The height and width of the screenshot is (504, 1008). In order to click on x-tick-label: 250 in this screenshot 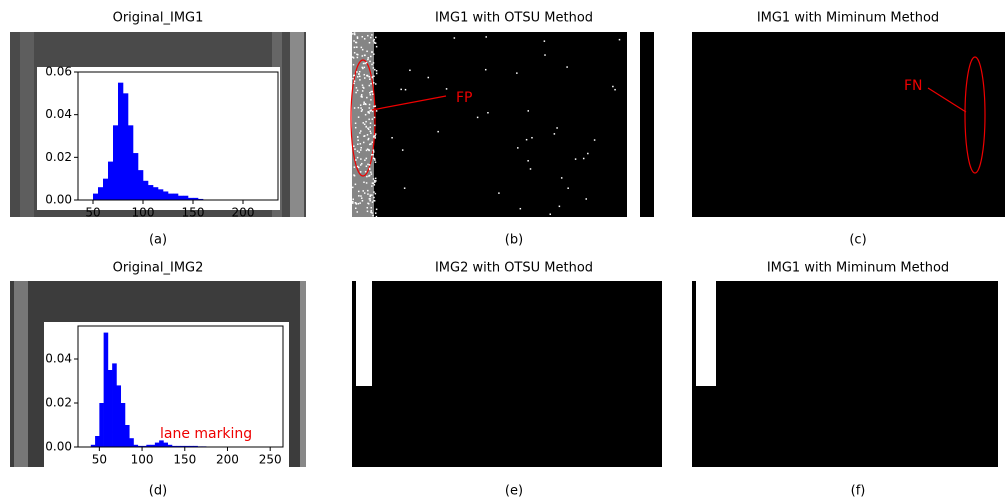, I will do `click(270, 460)`.